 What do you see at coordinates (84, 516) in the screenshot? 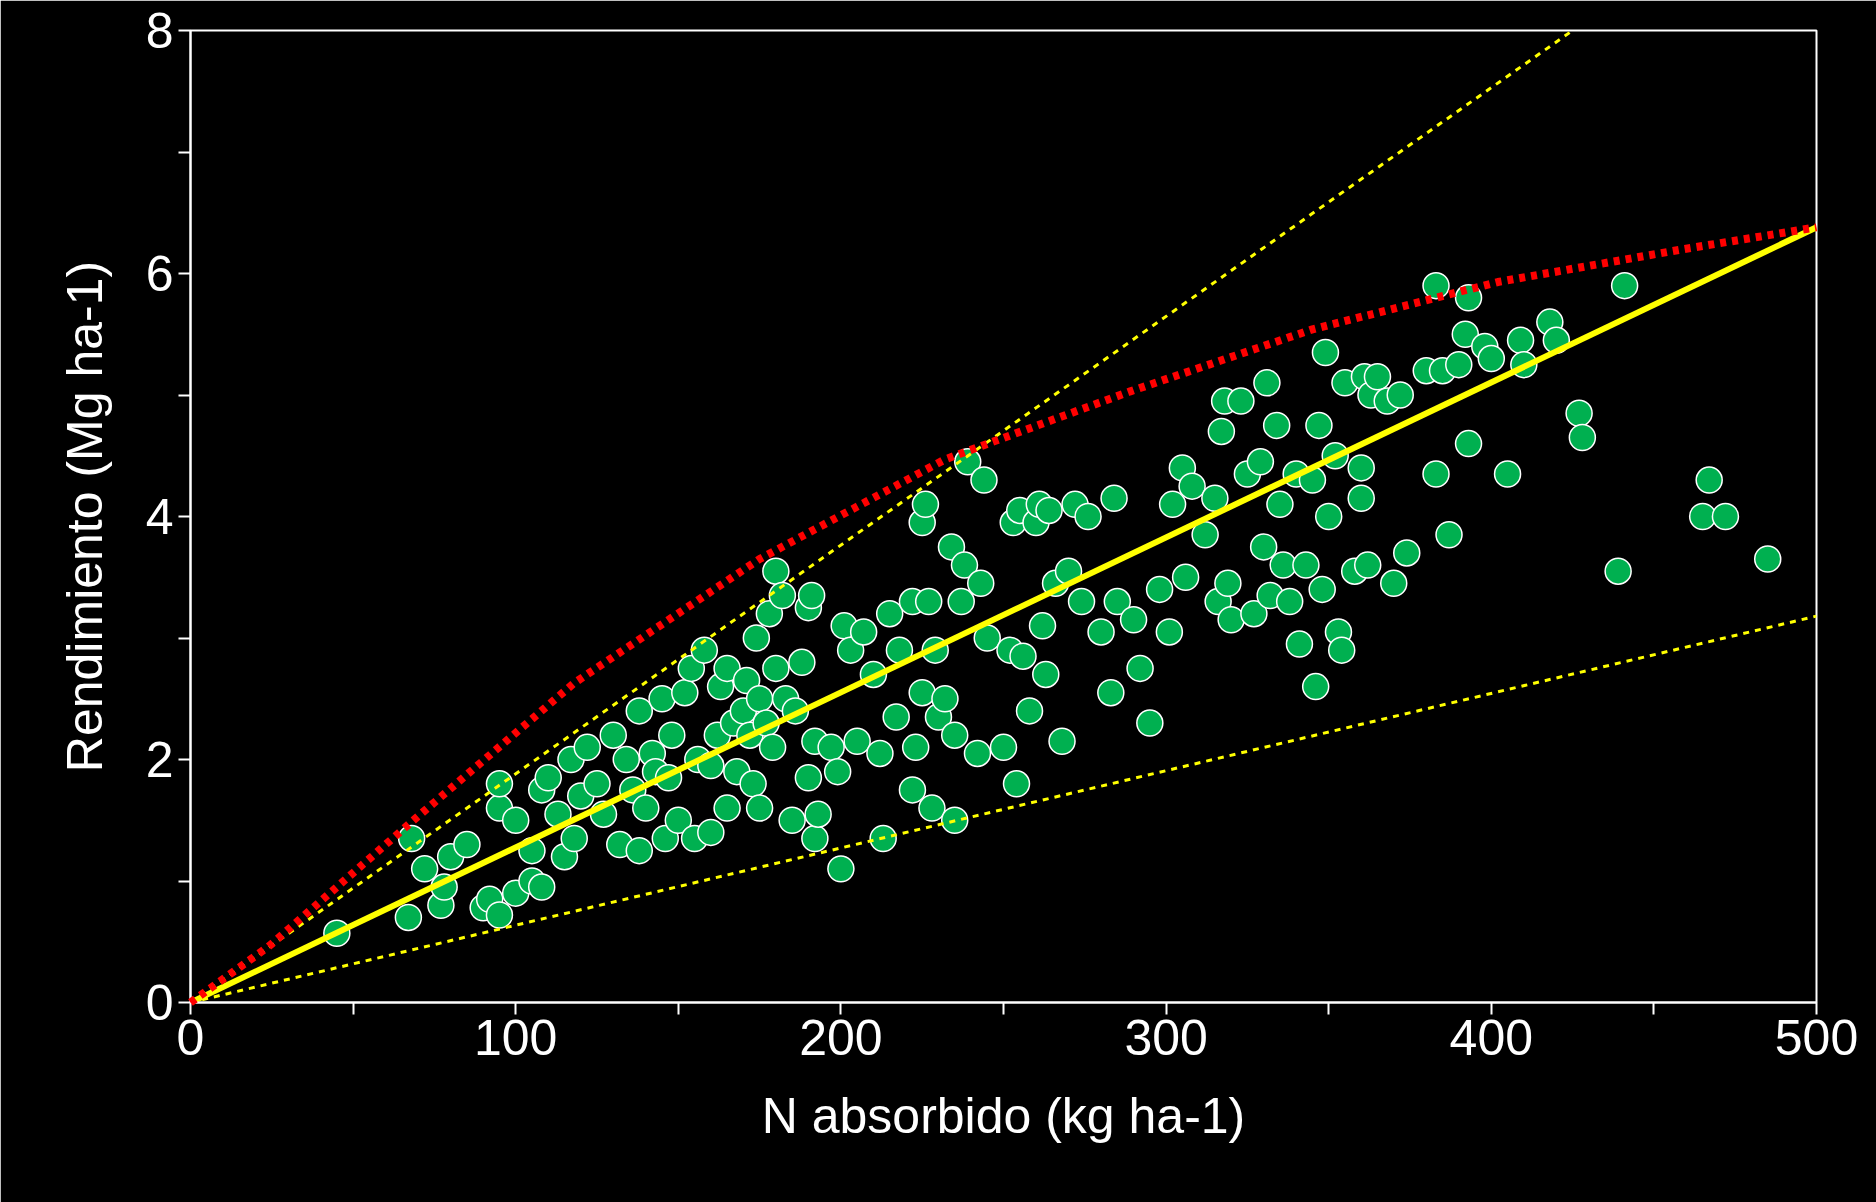
I see `y-axis-title: Rendimiento (Mg ha-1)` at bounding box center [84, 516].